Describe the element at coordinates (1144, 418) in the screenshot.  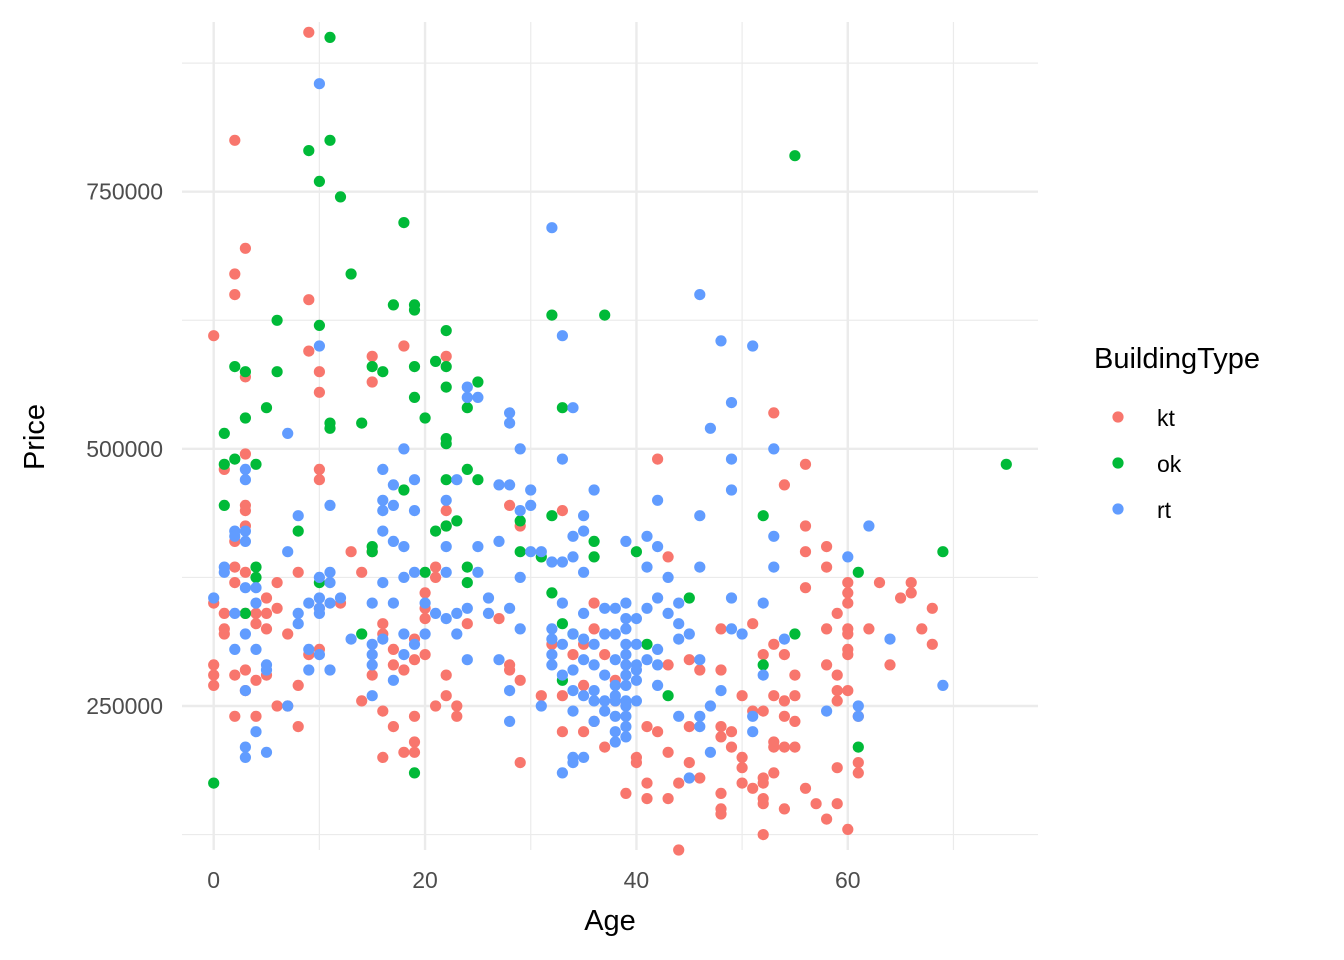
I see `legend-entry-kt: kt` at that location.